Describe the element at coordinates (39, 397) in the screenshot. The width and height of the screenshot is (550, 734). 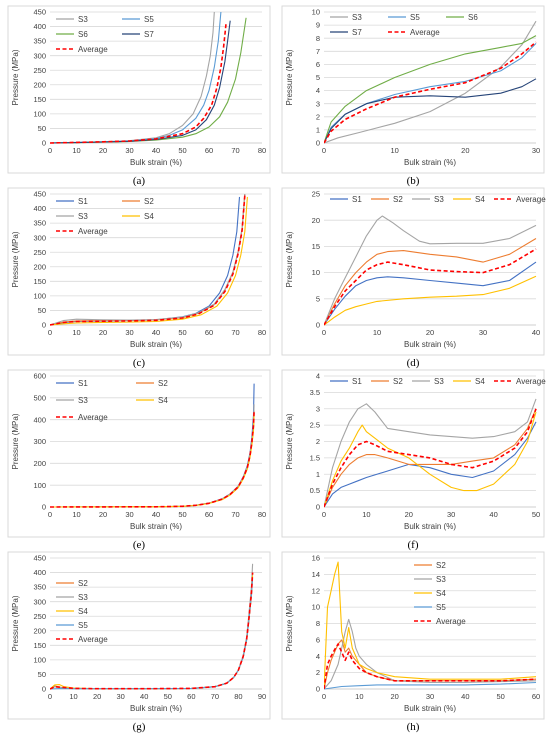
I see `y-tick-label: 500` at that location.